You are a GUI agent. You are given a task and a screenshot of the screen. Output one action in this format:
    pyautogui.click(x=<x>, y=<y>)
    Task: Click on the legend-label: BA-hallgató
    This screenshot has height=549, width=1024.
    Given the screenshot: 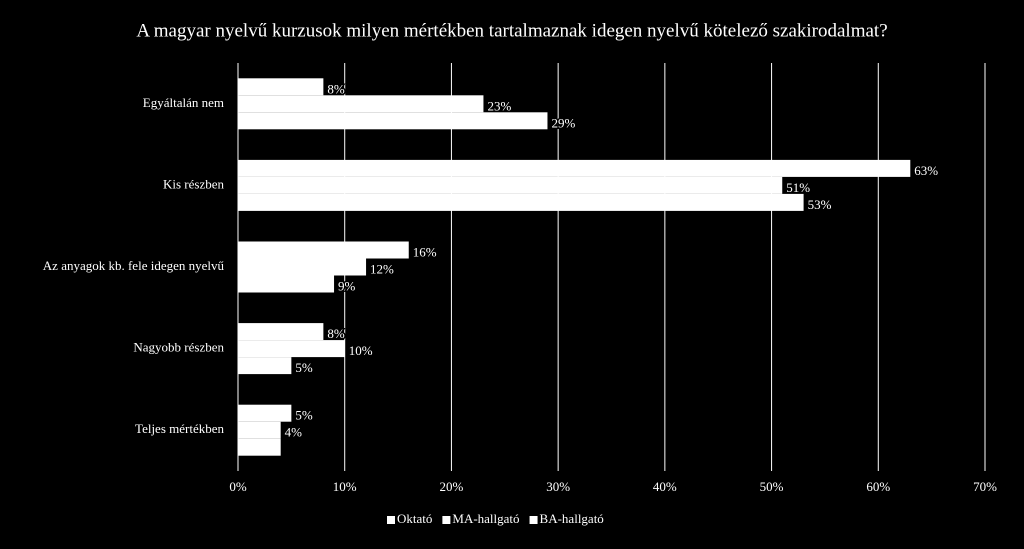 What is the action you would take?
    pyautogui.click(x=572, y=518)
    